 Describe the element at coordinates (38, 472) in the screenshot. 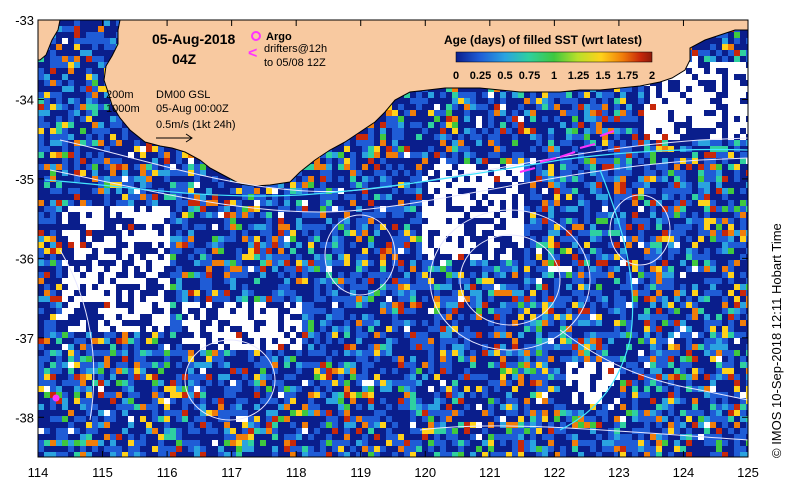

I see `lon-tick-label: 114` at that location.